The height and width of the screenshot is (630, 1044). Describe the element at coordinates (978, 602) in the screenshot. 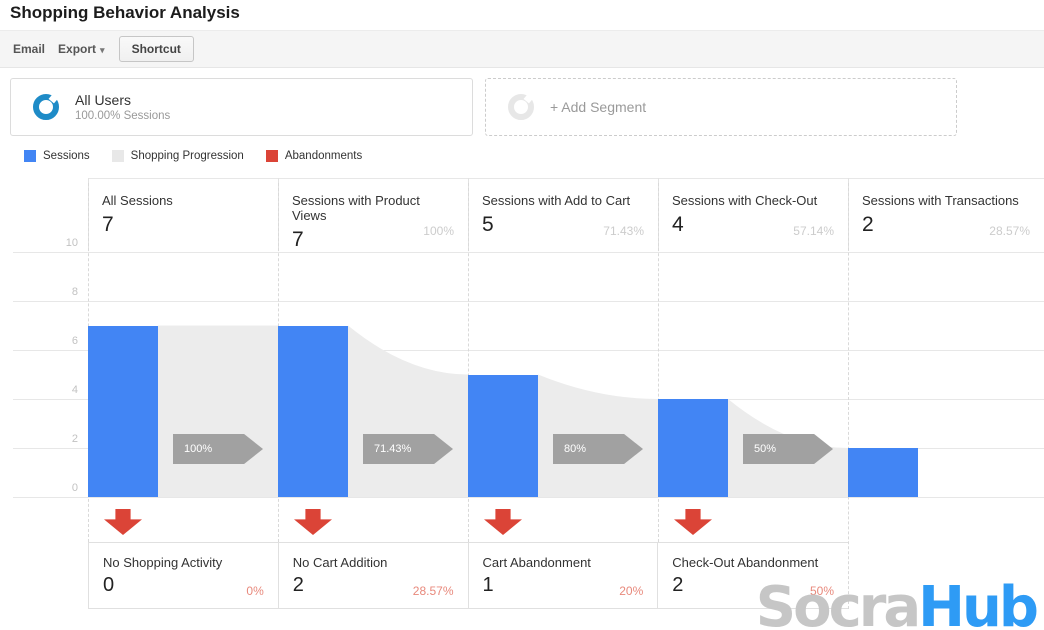

I see `watermark-blue-text: Hub` at that location.